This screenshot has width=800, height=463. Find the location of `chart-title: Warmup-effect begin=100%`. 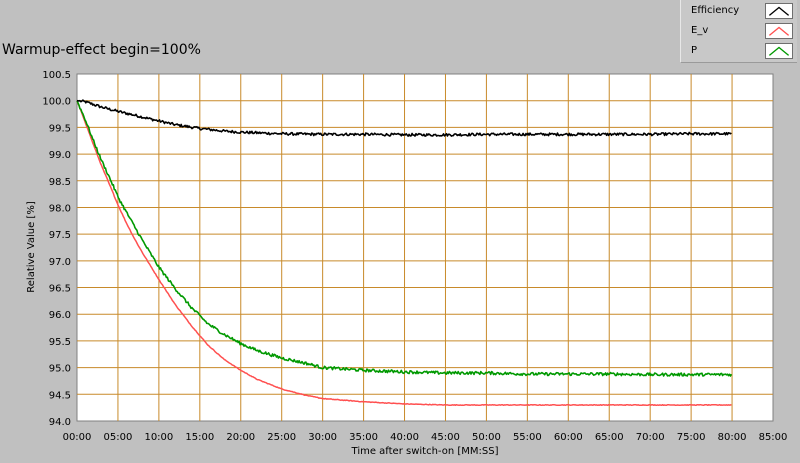

chart-title: Warmup-effect begin=100% is located at coordinates (101, 50).